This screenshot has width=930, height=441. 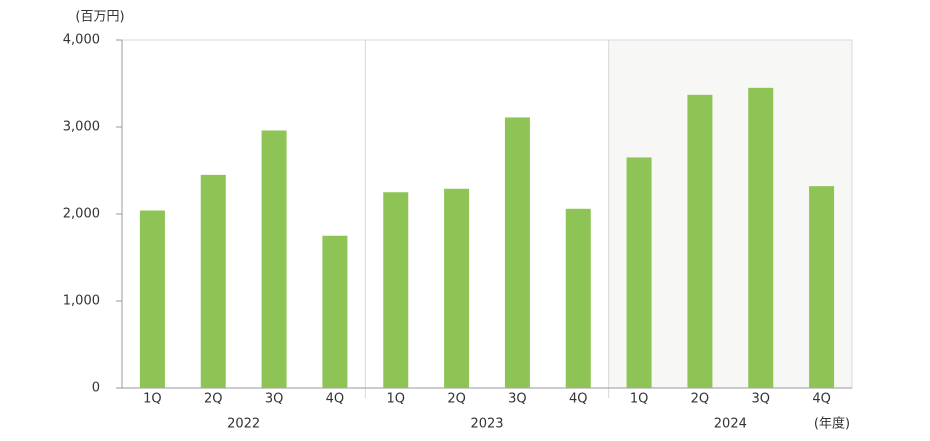 What do you see at coordinates (243, 424) in the screenshot?
I see `group-label: 2022` at bounding box center [243, 424].